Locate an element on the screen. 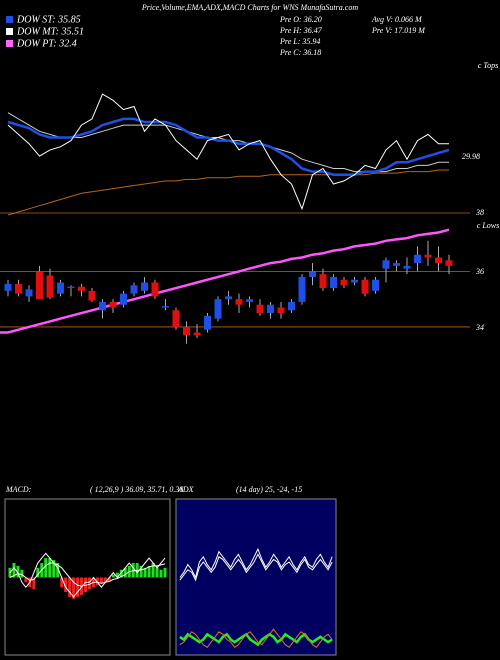  macd-params: ( 12,26,9 ) 36.09, 35.71, 0.38 is located at coordinates (136, 489).